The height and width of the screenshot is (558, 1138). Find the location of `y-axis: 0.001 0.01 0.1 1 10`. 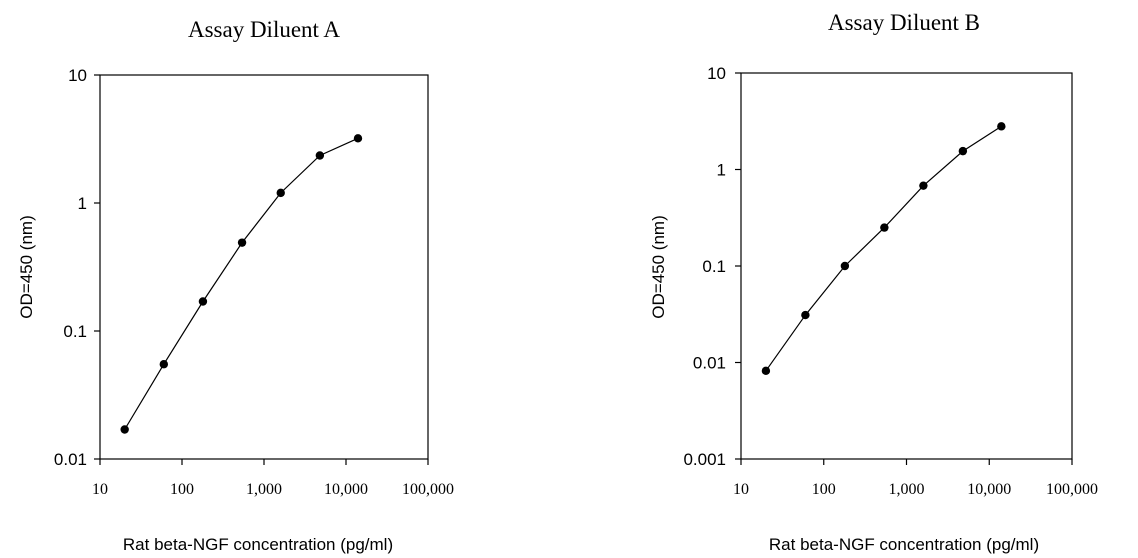

y-axis: 0.001 0.01 0.1 1 10 is located at coordinates (712, 266).